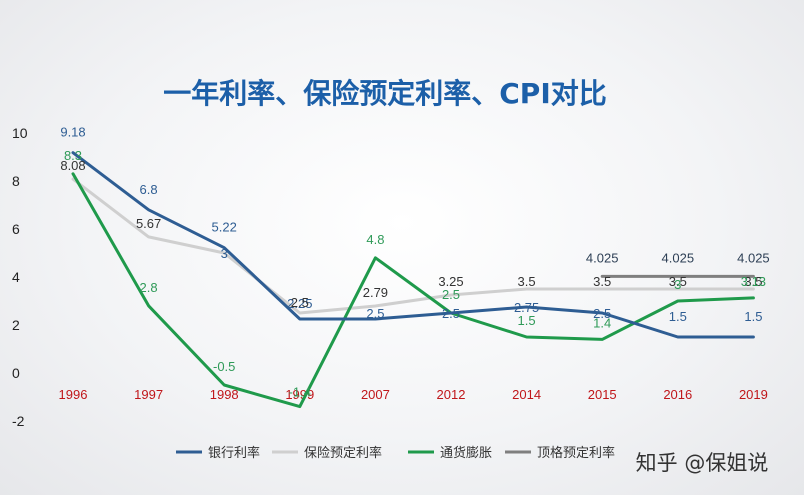  What do you see at coordinates (149, 189) in the screenshot?
I see `data-label: 6.8` at bounding box center [149, 189].